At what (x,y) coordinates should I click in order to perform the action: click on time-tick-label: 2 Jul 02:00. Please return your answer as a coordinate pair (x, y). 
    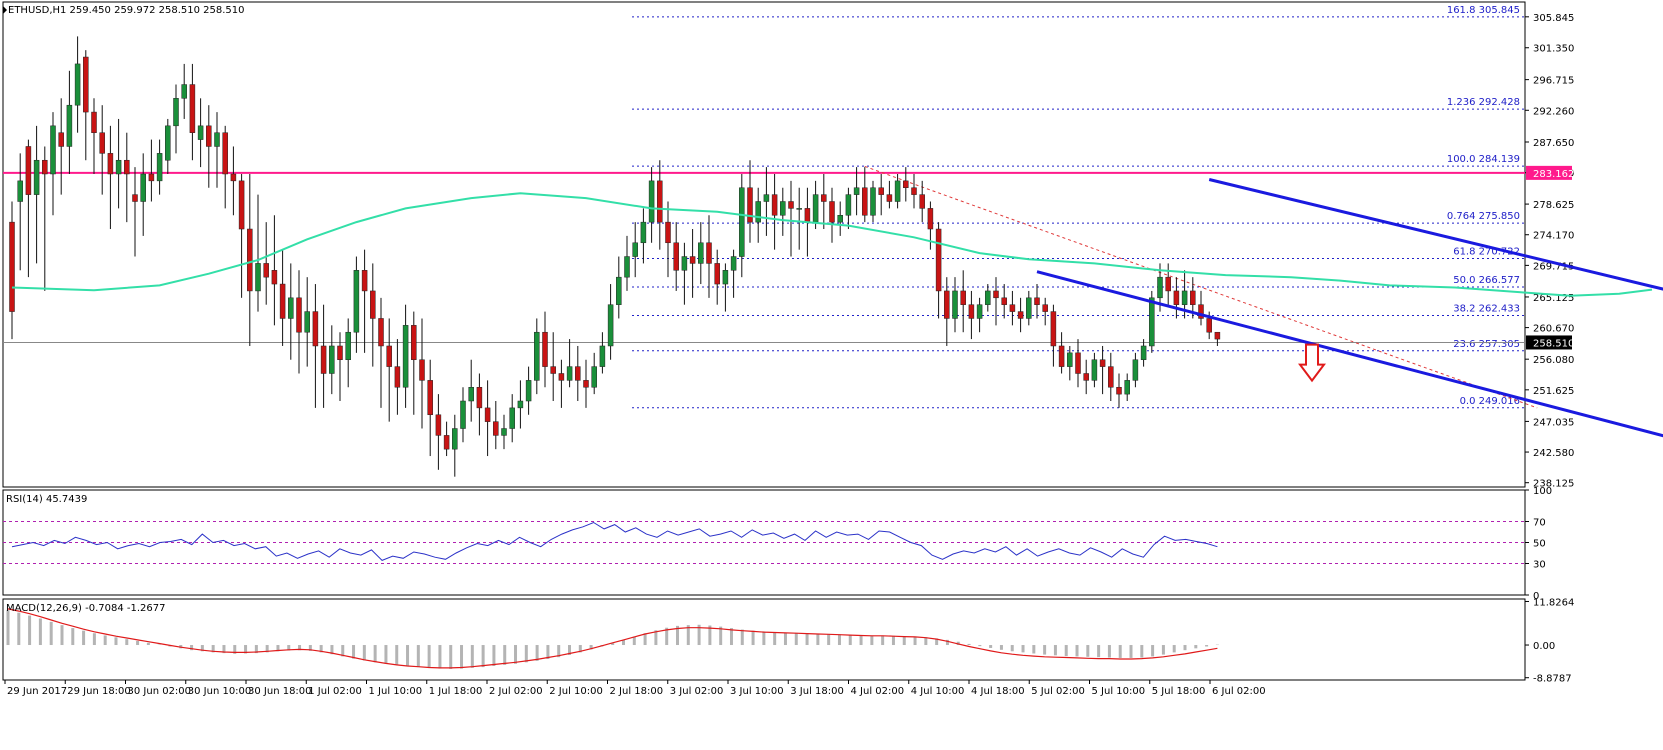
    Looking at the image, I should click on (516, 691).